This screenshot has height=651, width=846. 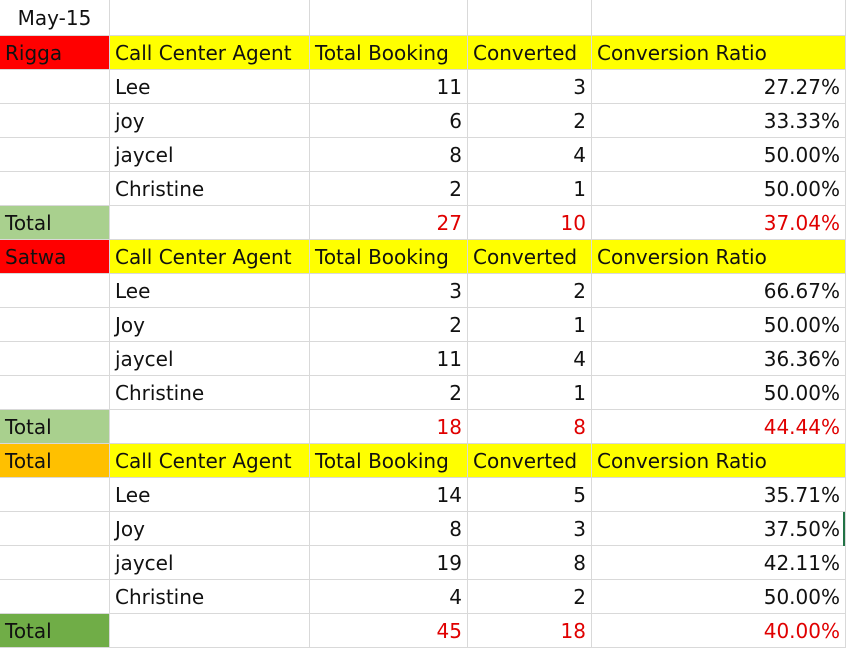 I want to click on converted-cell: 5, so click(x=530, y=495).